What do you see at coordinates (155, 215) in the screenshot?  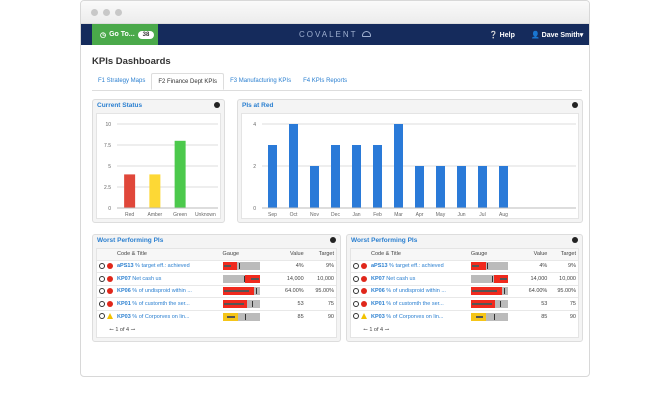 I see `x-tick-label: Amber` at bounding box center [155, 215].